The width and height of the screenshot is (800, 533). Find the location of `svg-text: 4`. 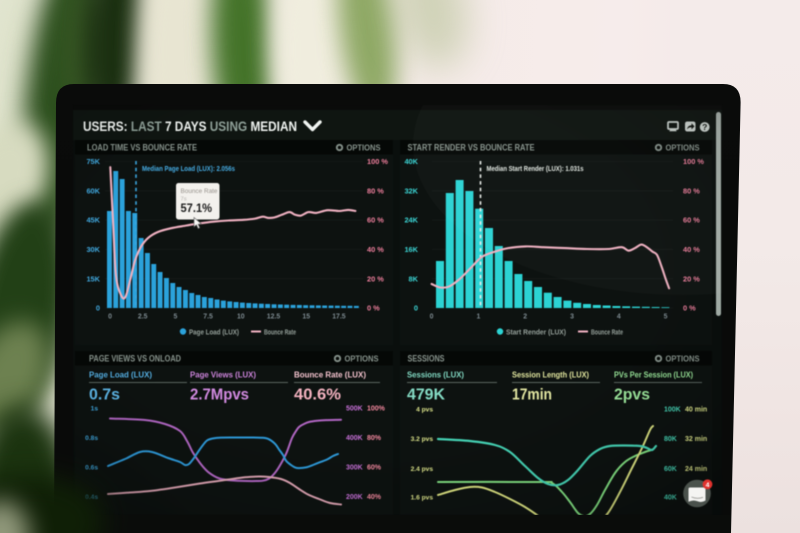

svg-text: 4 is located at coordinates (708, 485).